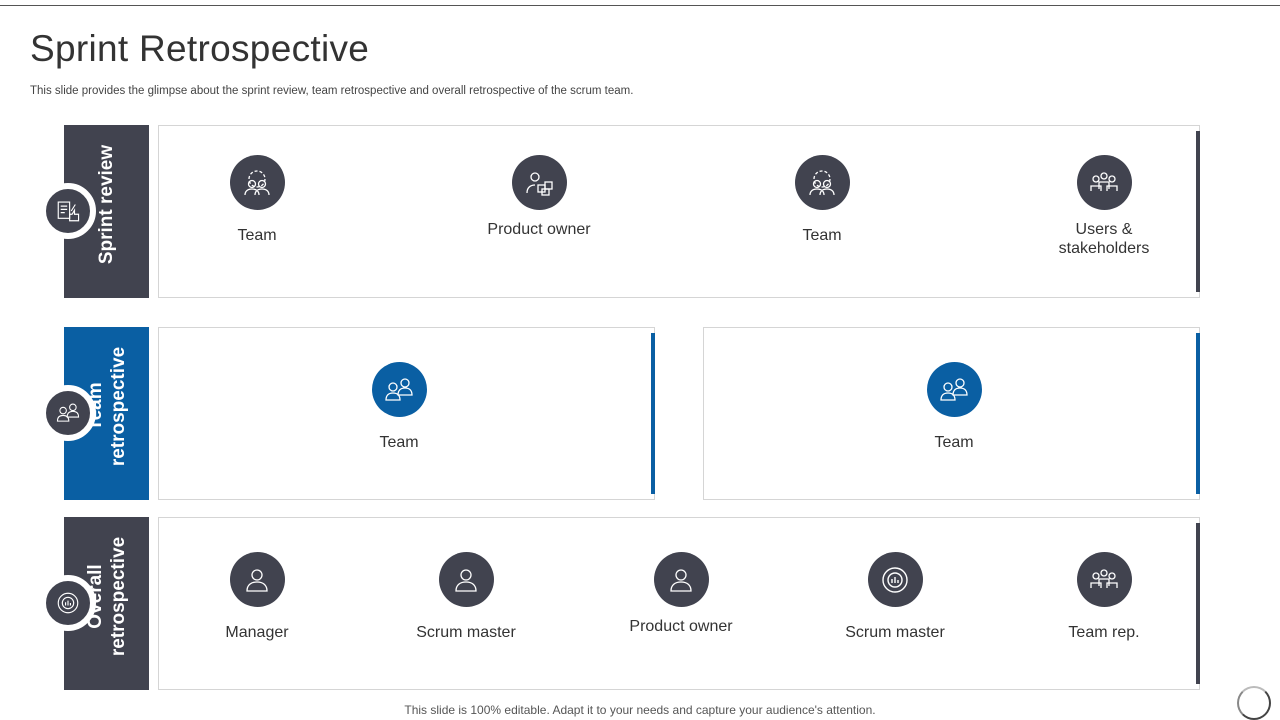 Image resolution: width=1280 pixels, height=720 pixels. What do you see at coordinates (640, 5) in the screenshot?
I see `top-rule` at bounding box center [640, 5].